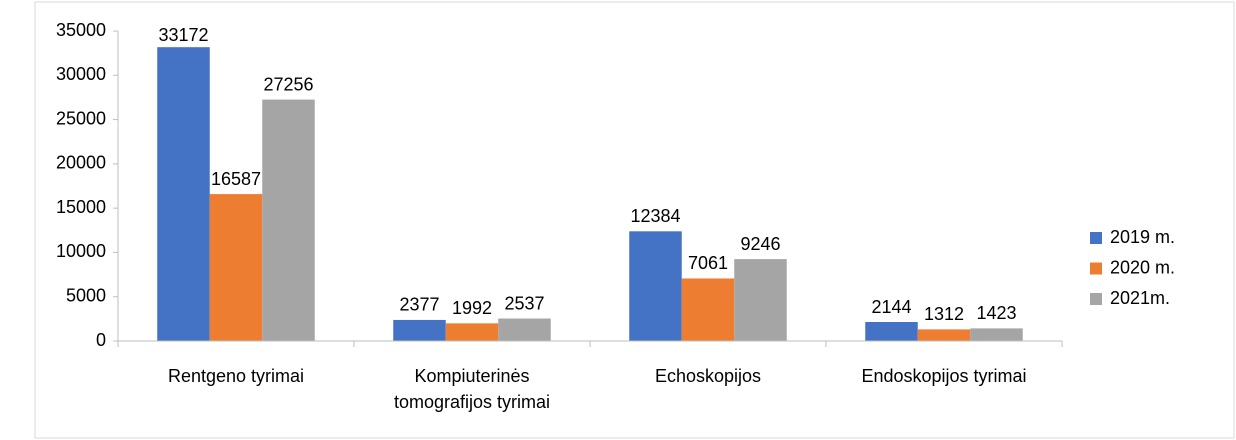 The image size is (1236, 440). Describe the element at coordinates (81, 118) in the screenshot. I see `y-tick-label: 25000` at that location.